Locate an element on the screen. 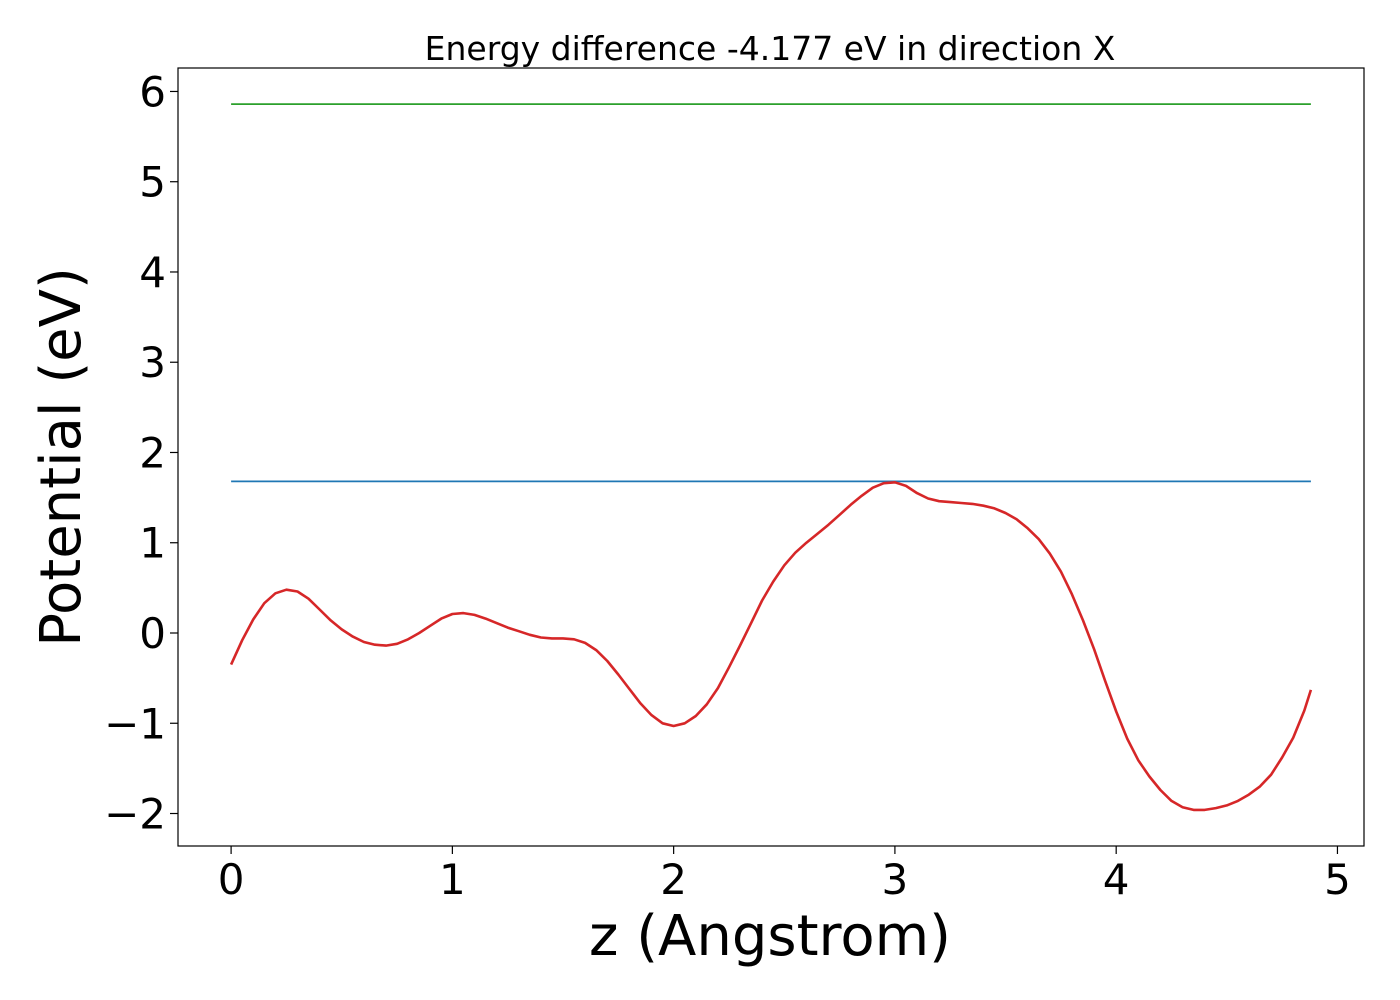 The height and width of the screenshot is (1000, 1400). x-tick-label: 5 is located at coordinates (1337, 879).